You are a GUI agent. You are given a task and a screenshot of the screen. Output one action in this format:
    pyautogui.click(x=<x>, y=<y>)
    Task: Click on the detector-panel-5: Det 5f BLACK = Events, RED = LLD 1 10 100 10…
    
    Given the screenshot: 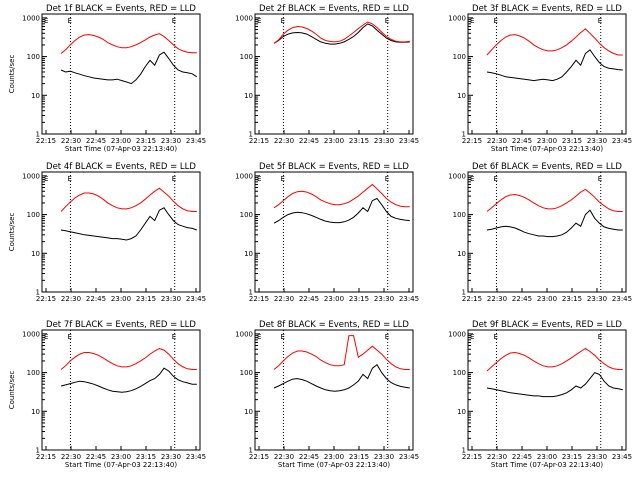 What is the action you would take?
    pyautogui.click(x=327, y=232)
    